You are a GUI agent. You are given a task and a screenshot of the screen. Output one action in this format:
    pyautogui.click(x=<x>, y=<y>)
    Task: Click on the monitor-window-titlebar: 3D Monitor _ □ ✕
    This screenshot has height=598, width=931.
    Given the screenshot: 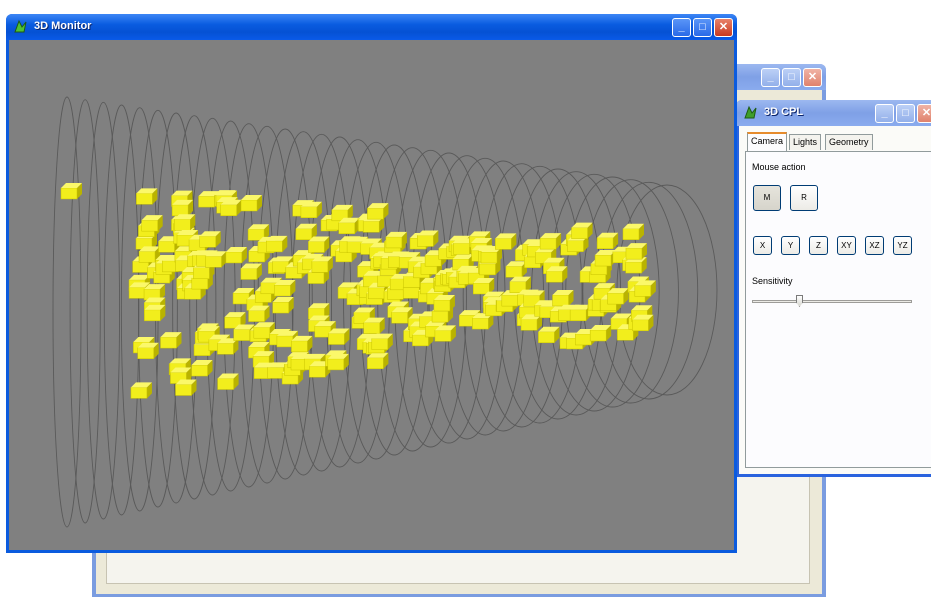 What is the action you would take?
    pyautogui.click(x=371, y=27)
    